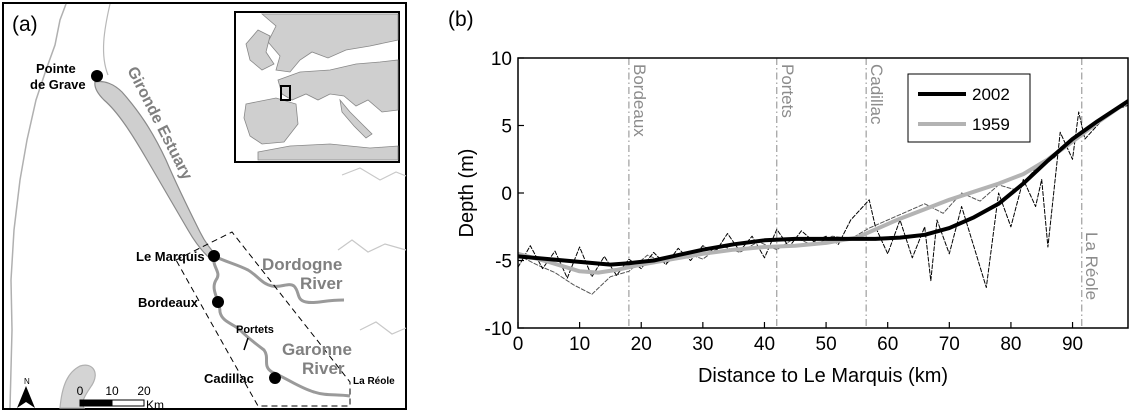 The width and height of the screenshot is (1135, 414). I want to click on y-tick-label: 10, so click(501, 59).